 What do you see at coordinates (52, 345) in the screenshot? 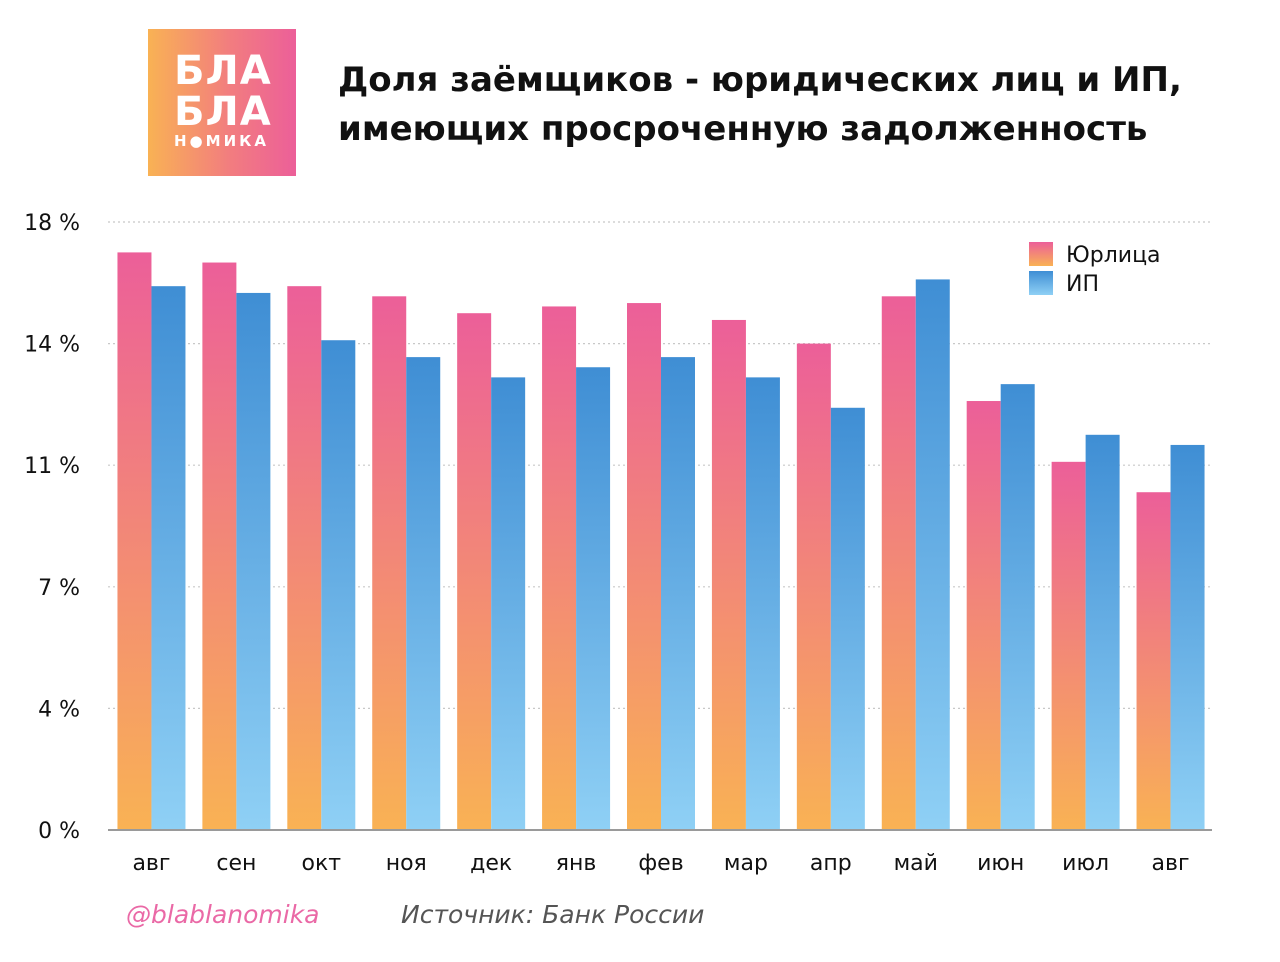
I see `y-tick-label: 14 %` at bounding box center [52, 345].